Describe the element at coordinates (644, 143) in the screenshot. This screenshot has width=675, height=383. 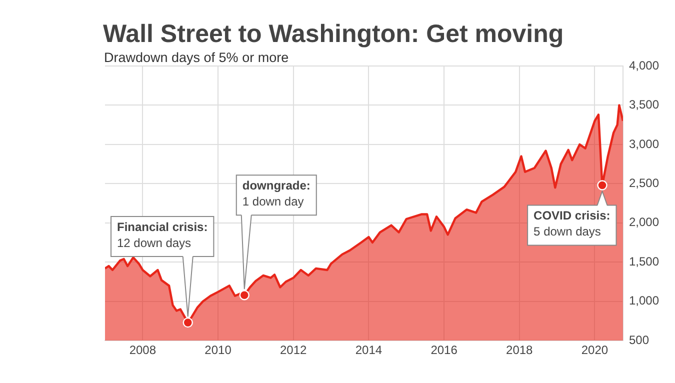
I see `y-tick-label: 3,000` at that location.